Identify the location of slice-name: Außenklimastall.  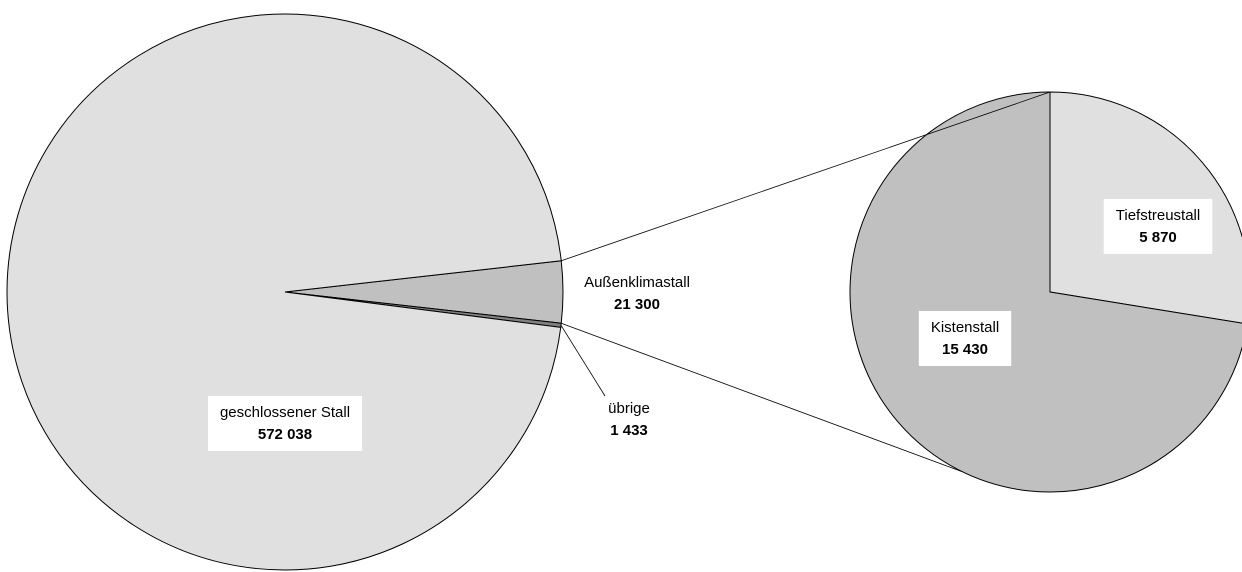
(637, 282).